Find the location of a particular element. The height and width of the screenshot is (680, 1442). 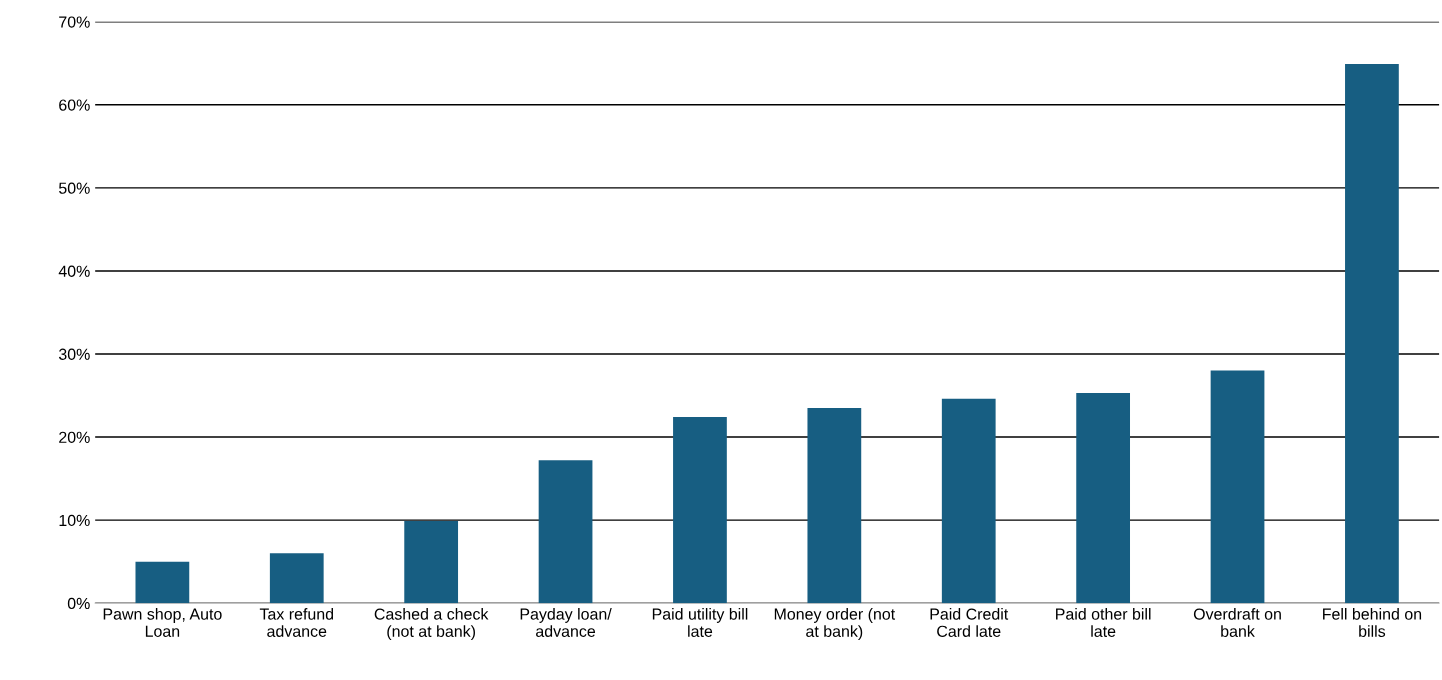

x-tick-label: Cashed a check (not at bank) is located at coordinates (431, 624).